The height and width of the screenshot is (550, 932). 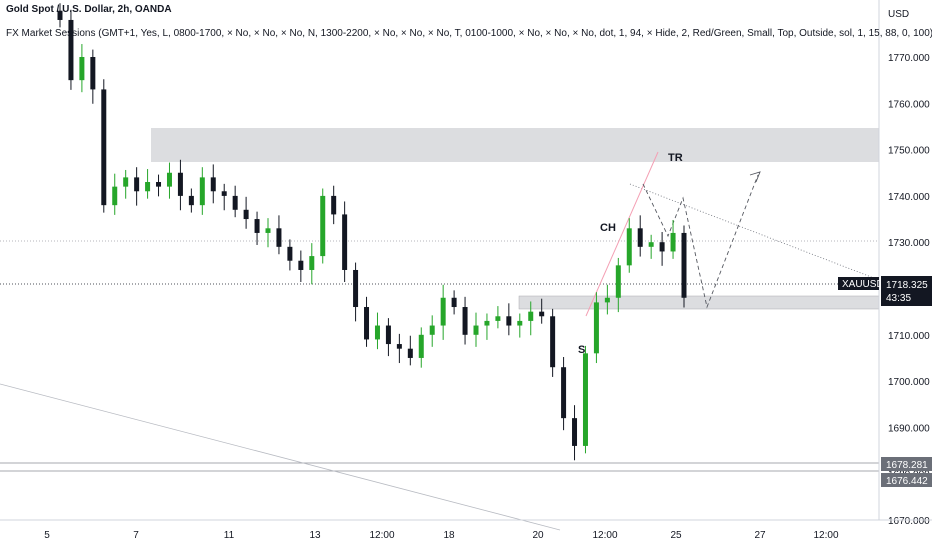 What do you see at coordinates (909, 382) in the screenshot?
I see `price-tick-label: 1700.000` at bounding box center [909, 382].